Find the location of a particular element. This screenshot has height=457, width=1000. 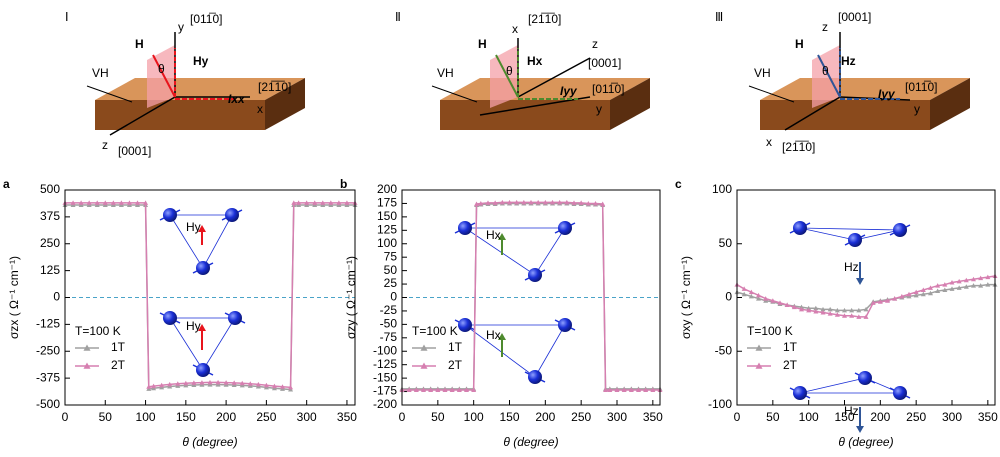

hall-arrow is located at coordinates (109, 94).